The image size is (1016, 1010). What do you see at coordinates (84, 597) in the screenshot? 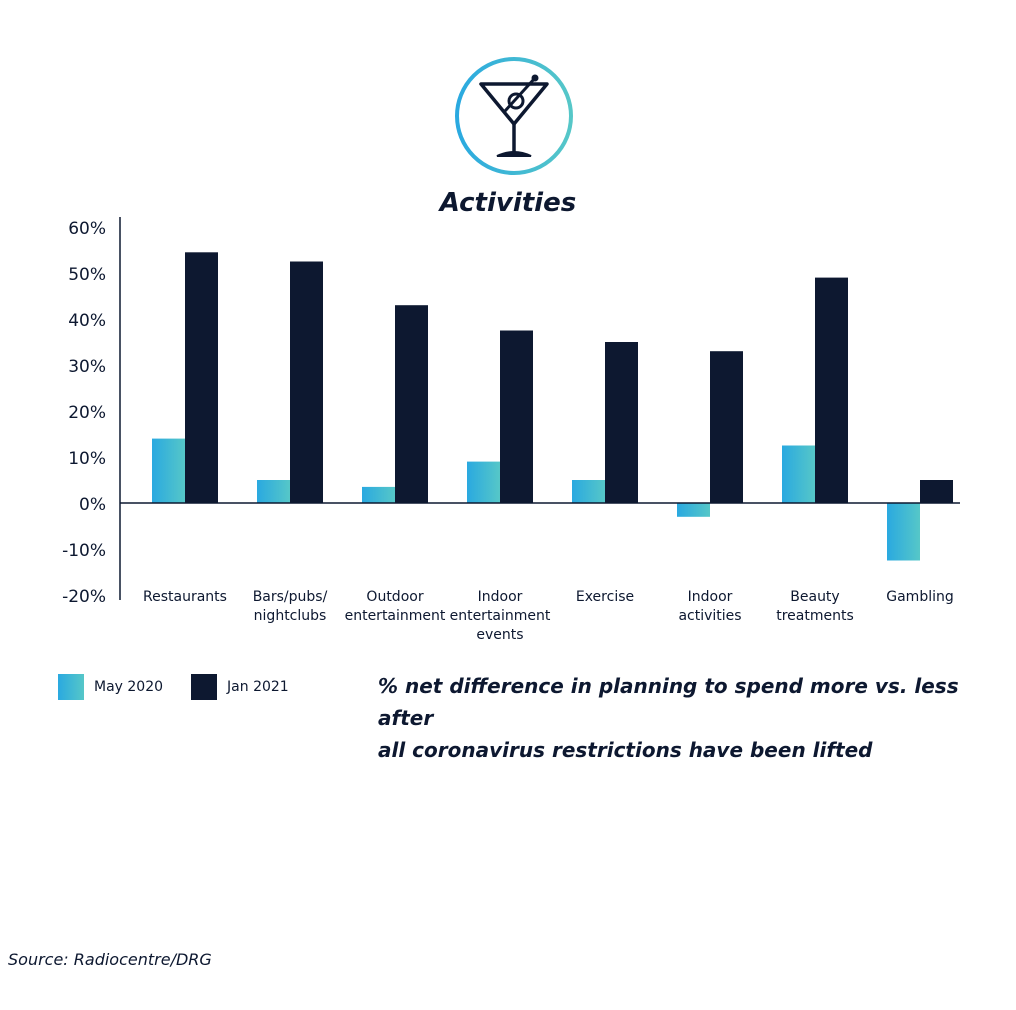
I see `y-tick-label: -20%` at bounding box center [84, 597].